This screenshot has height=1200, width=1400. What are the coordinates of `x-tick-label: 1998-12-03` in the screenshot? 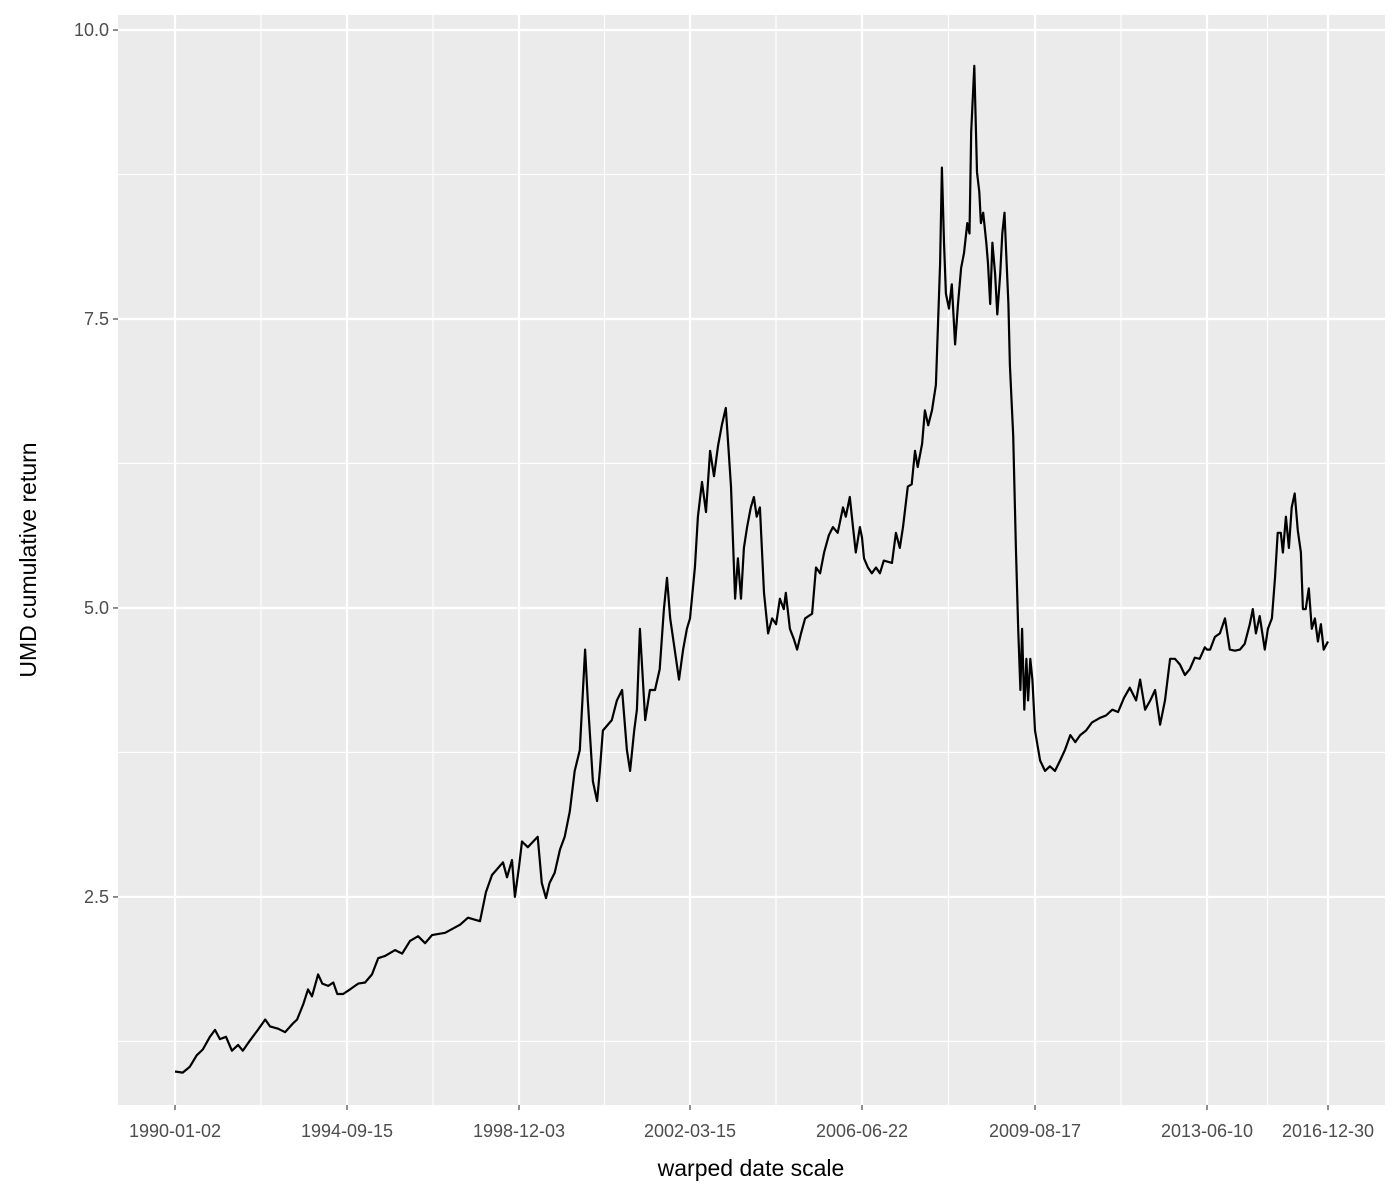 It's located at (519, 1131).